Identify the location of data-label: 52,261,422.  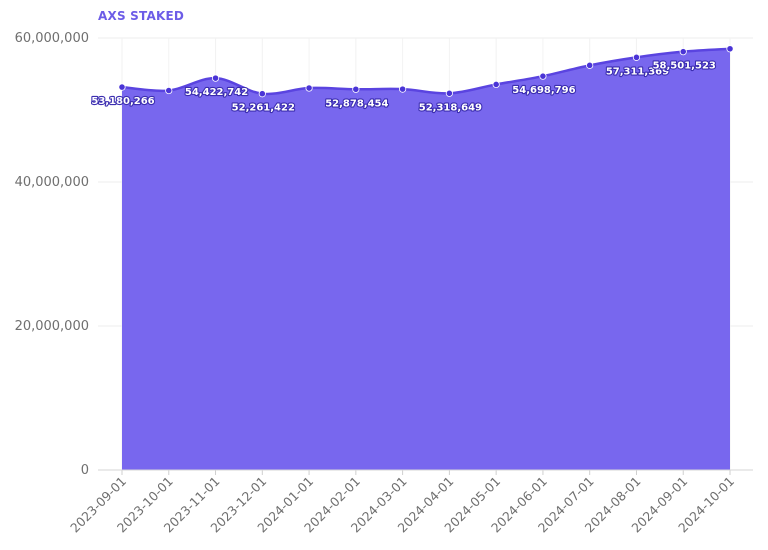
(263, 108).